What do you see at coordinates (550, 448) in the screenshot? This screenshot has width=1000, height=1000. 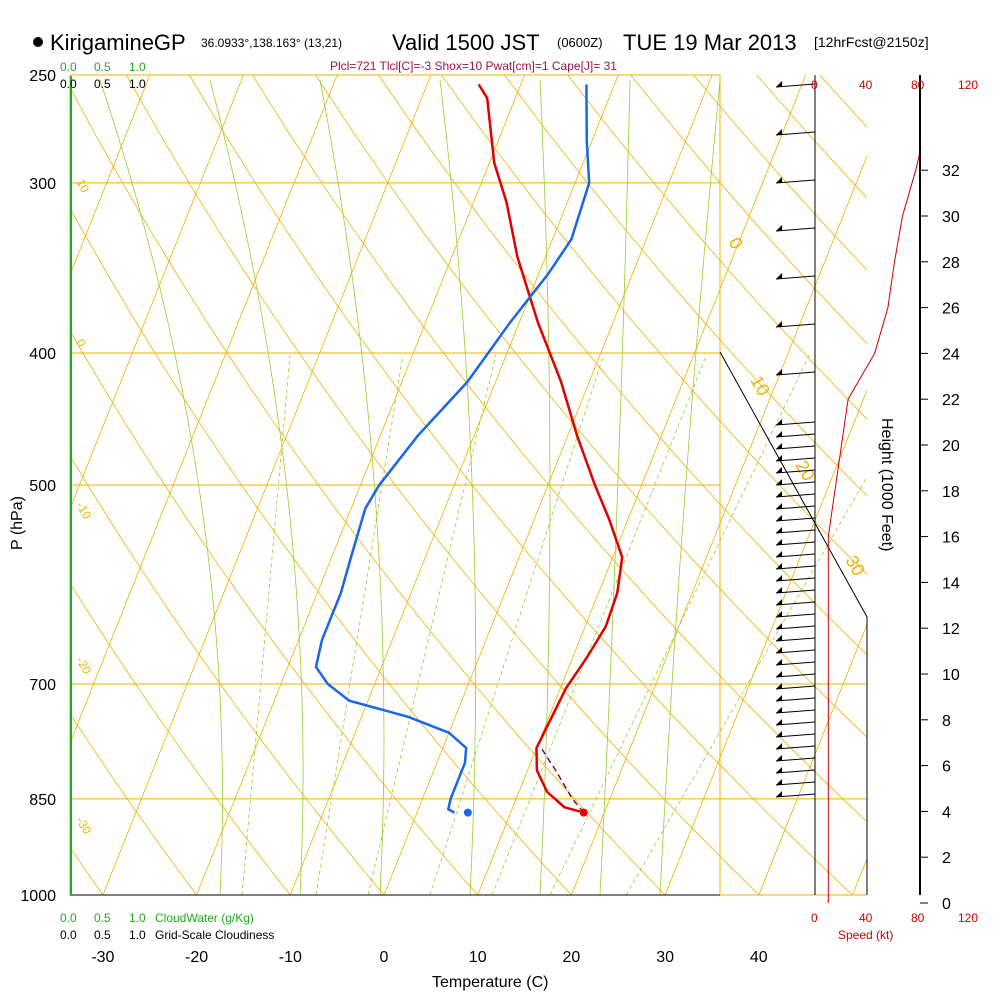 I see `temperature-line` at bounding box center [550, 448].